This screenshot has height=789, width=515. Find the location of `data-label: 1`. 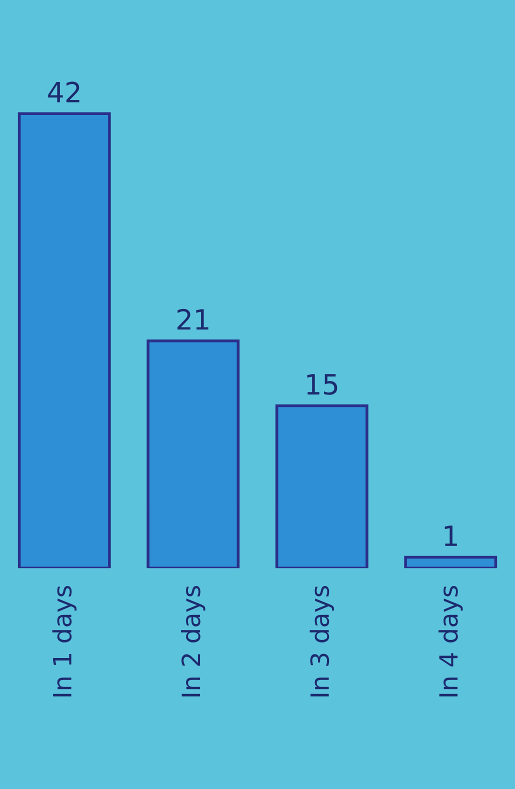

data-label: 1 is located at coordinates (450, 536).